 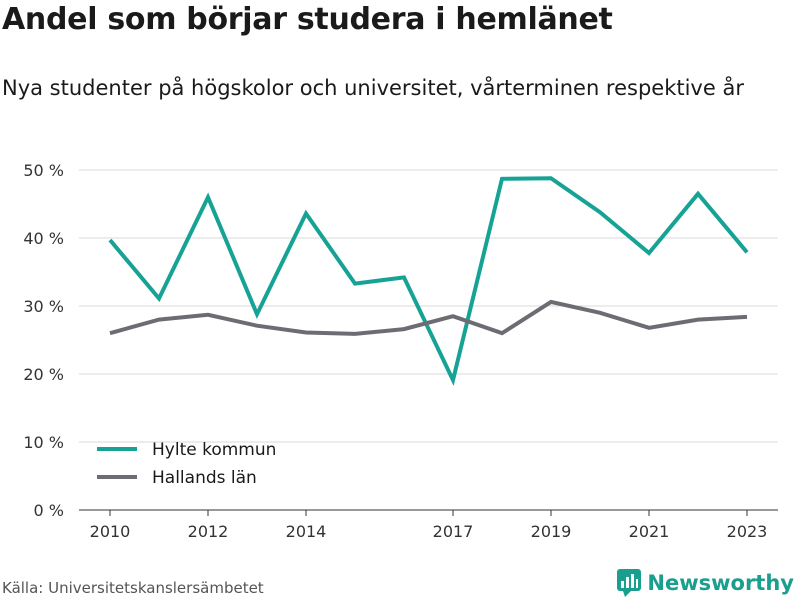 What do you see at coordinates (110, 531) in the screenshot?
I see `x-tick-label: 2010` at bounding box center [110, 531].